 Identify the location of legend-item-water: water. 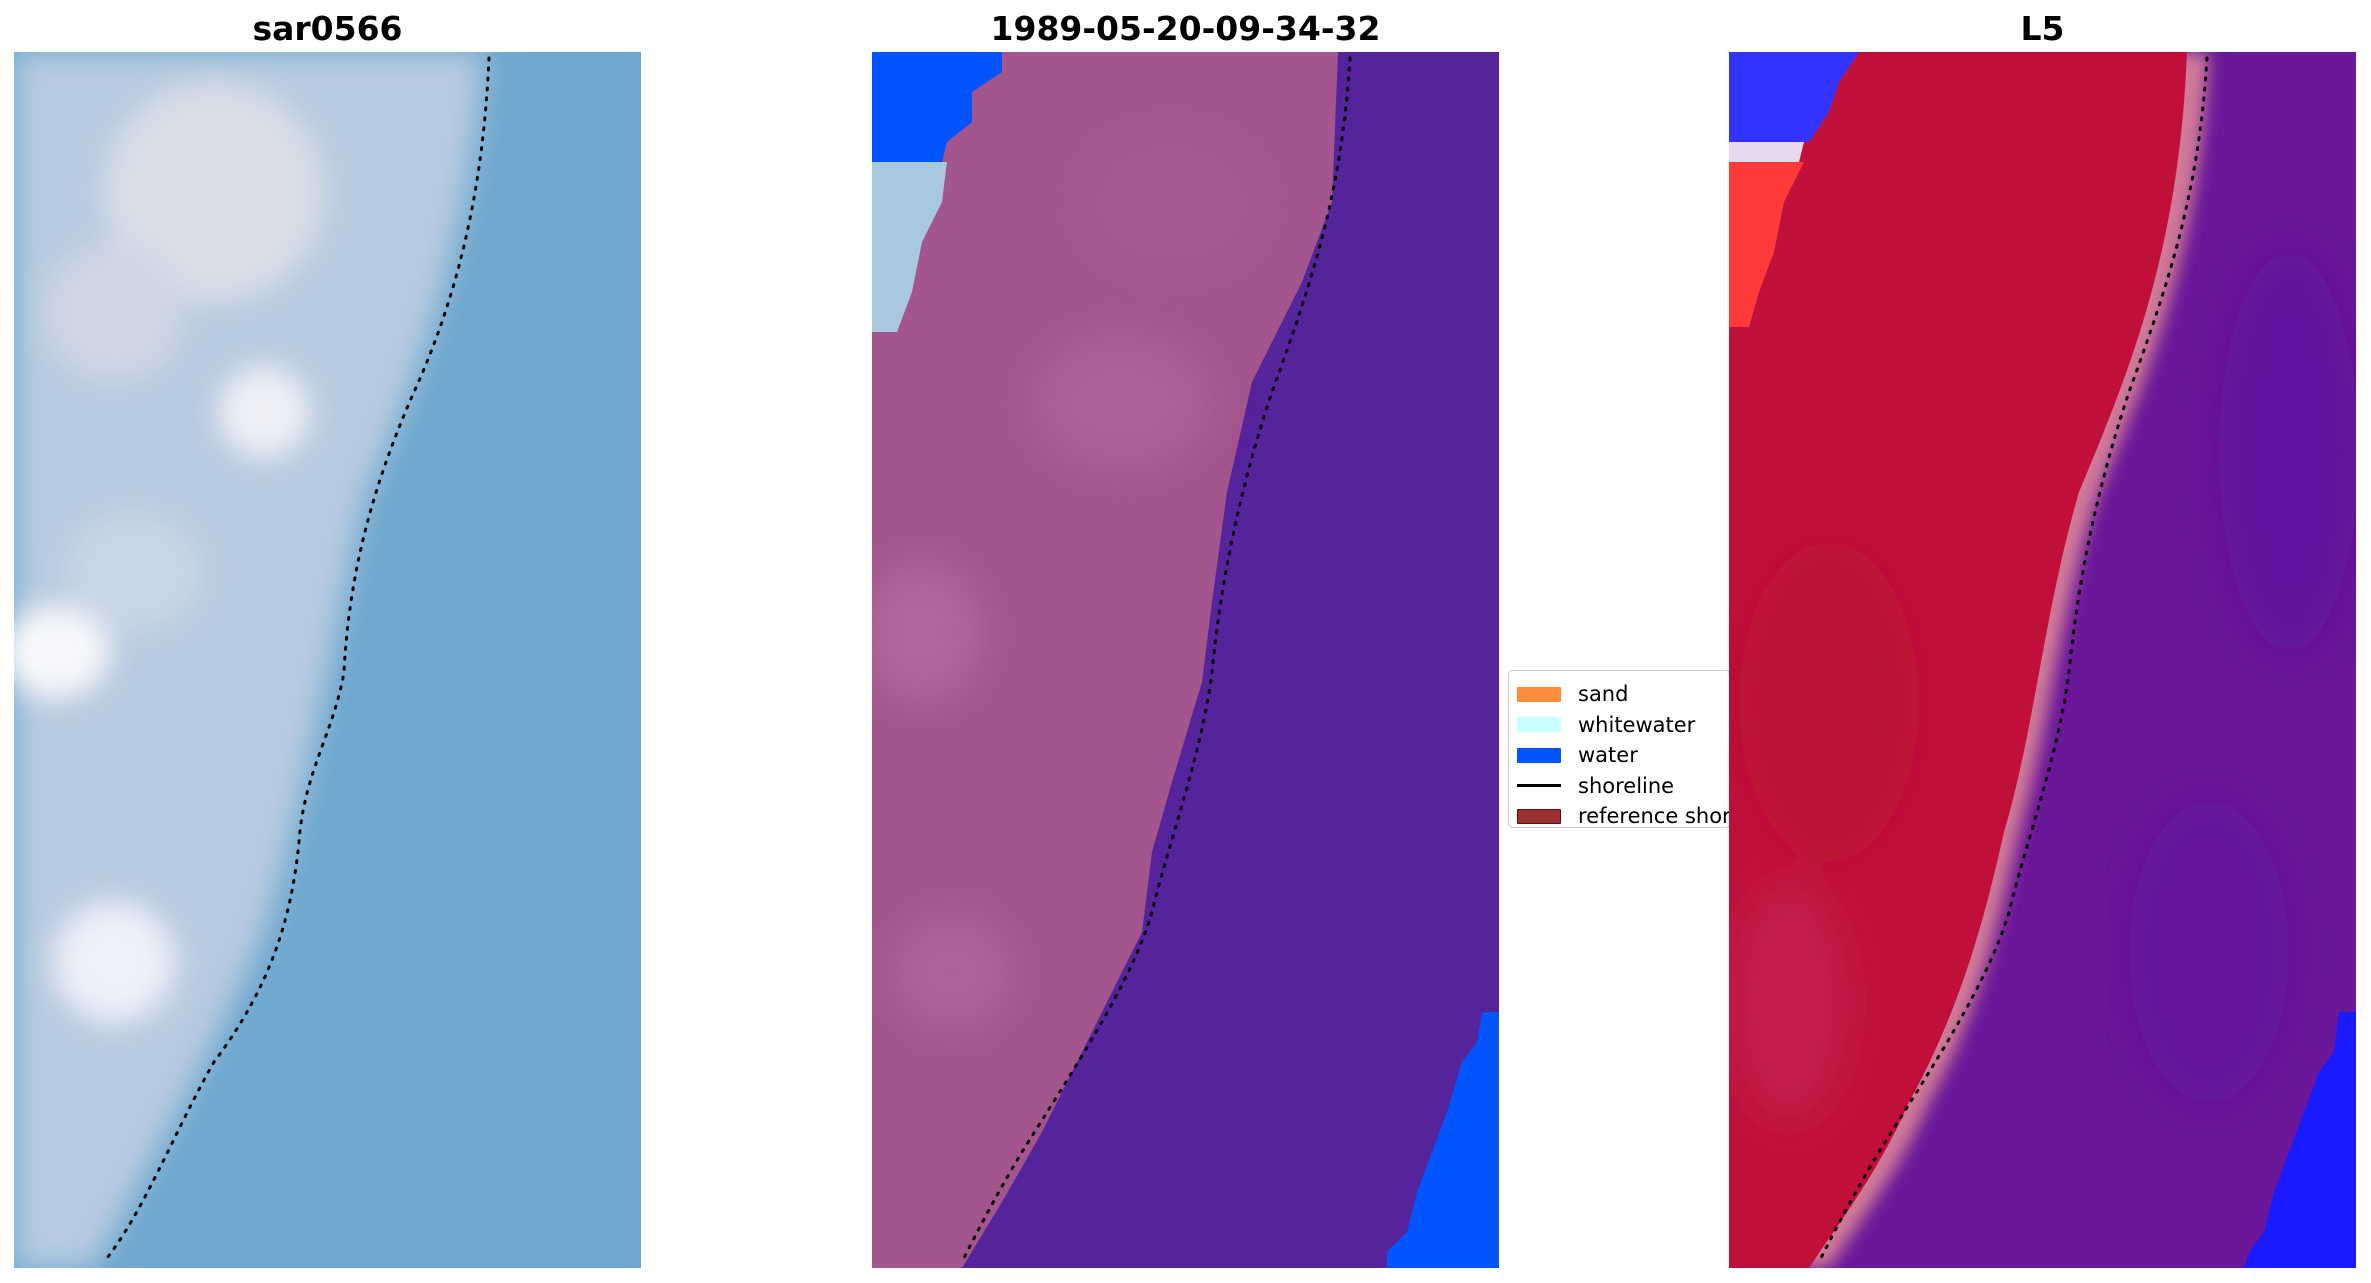
(1619, 755).